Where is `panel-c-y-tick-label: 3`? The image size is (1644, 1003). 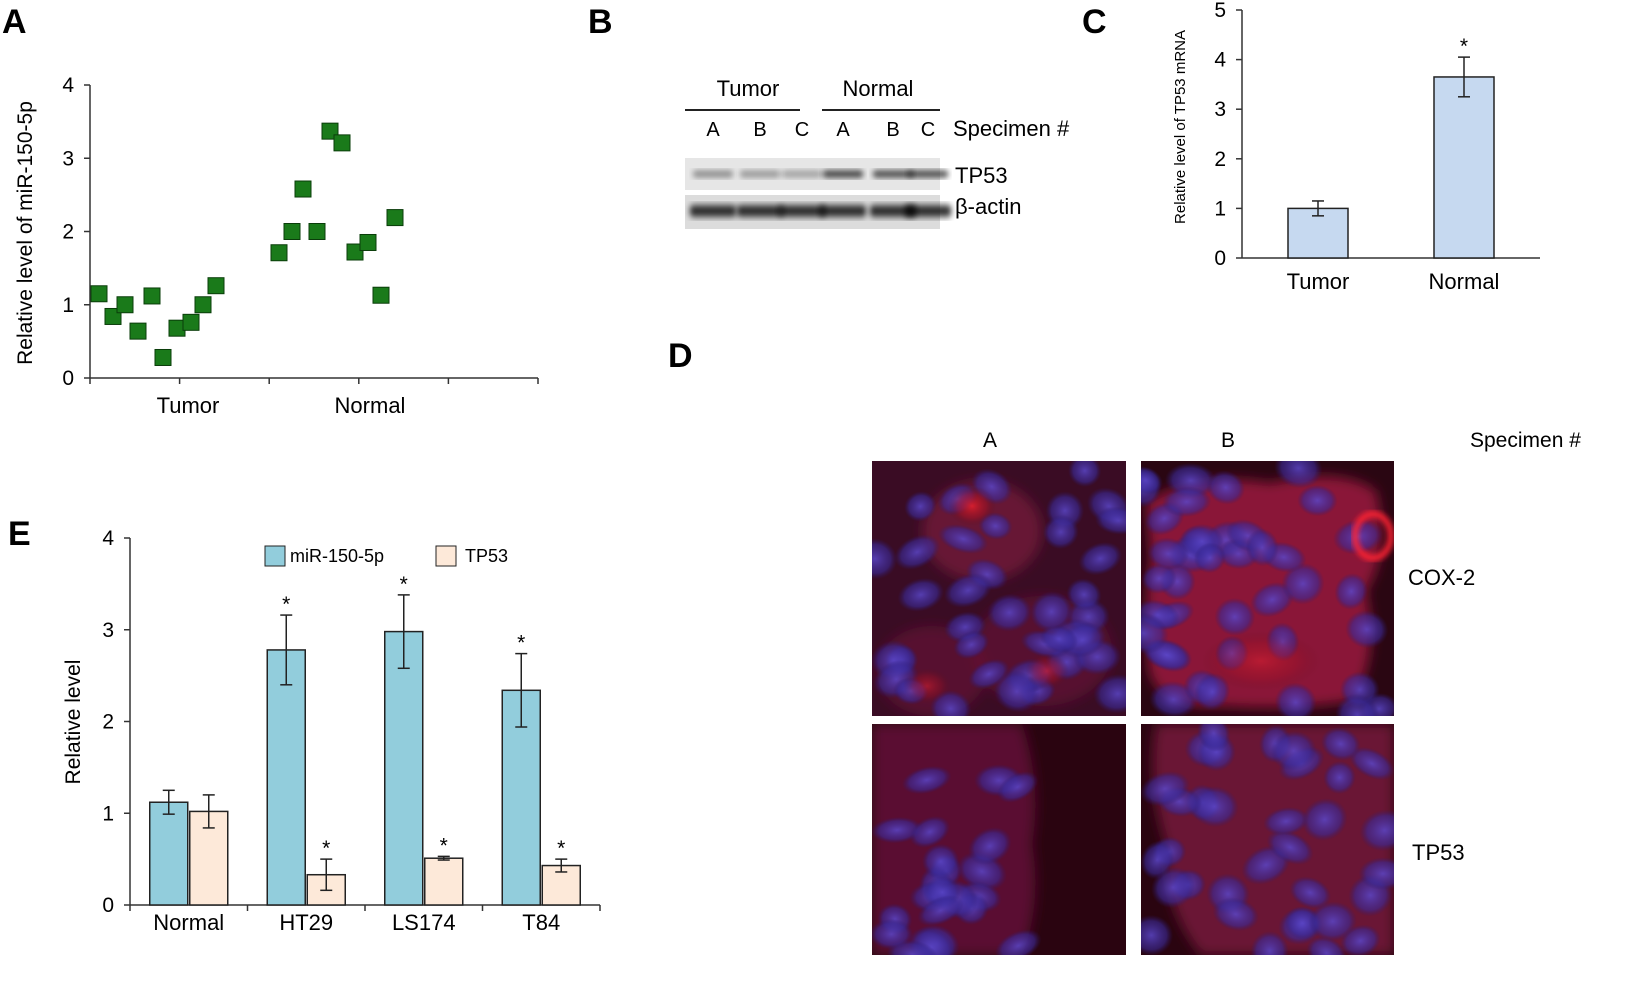 panel-c-y-tick-label: 3 is located at coordinates (1220, 109).